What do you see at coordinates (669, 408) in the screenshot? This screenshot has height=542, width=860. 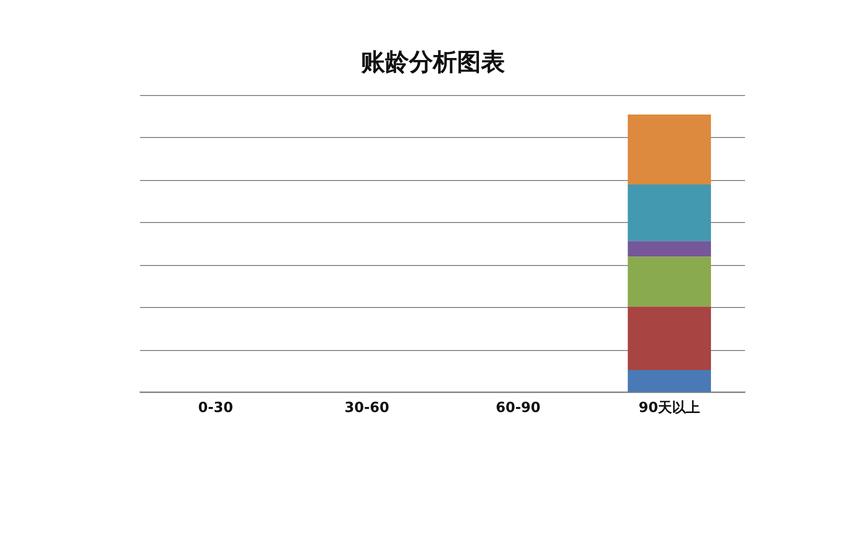 I see `x-tick-label: 90天以上` at bounding box center [669, 408].